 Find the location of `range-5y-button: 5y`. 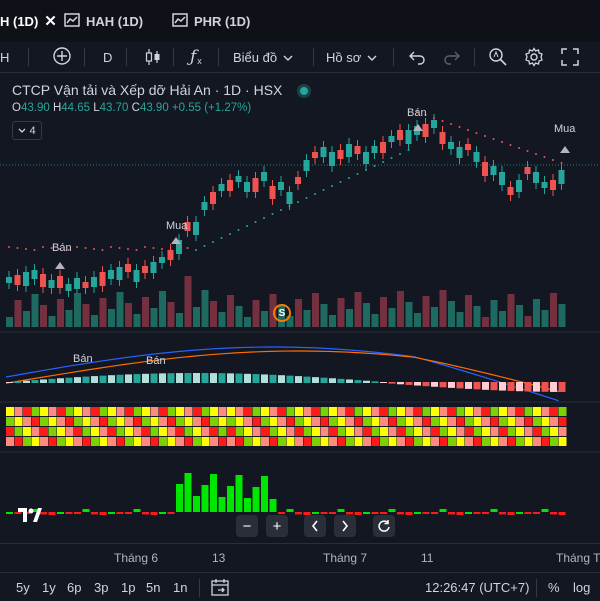

range-5y-button: 5y is located at coordinates (23, 587).